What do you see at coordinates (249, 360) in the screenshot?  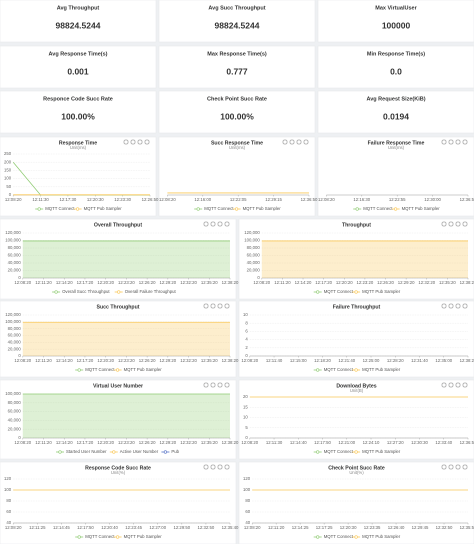 I see `x-tick-label: 12:08:20` at bounding box center [249, 360].